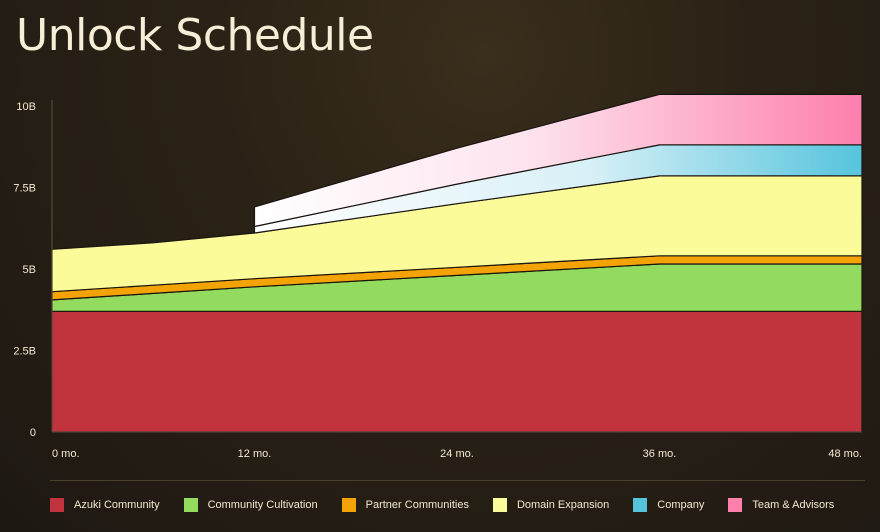 The width and height of the screenshot is (880, 532). I want to click on y-tick-label: 2.5B, so click(24, 351).